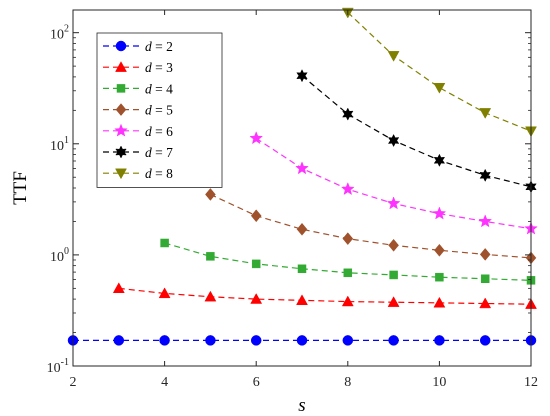  What do you see at coordinates (256, 382) in the screenshot?
I see `x-tick-label-6: 6` at bounding box center [256, 382].